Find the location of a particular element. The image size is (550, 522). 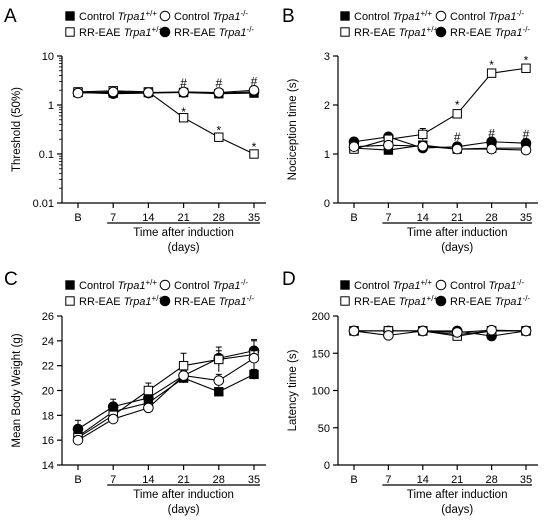

series-eae_wt is located at coordinates (440, 108).